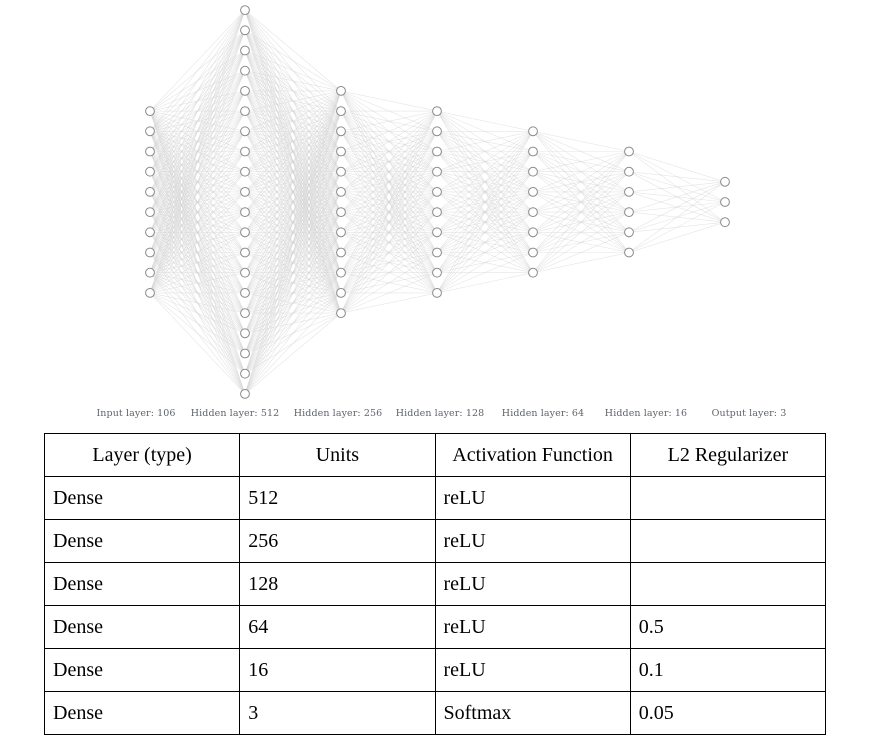 The image size is (883, 748). Describe the element at coordinates (337, 584) in the screenshot. I see `cell-units: 128` at that location.